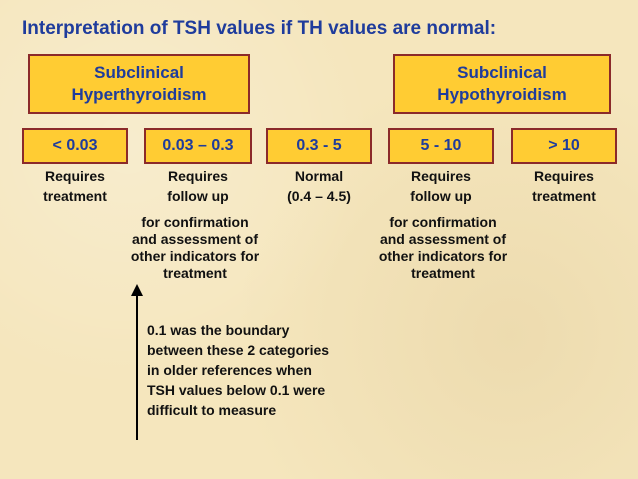 Image resolution: width=638 pixels, height=479 pixels. What do you see at coordinates (195, 256) in the screenshot?
I see `followup-note-left-line-3: other indicators for` at bounding box center [195, 256].